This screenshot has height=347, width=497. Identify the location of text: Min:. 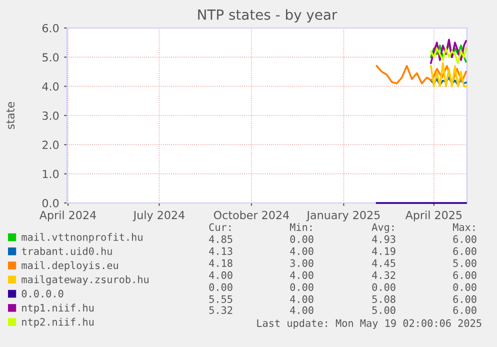
(301, 227).